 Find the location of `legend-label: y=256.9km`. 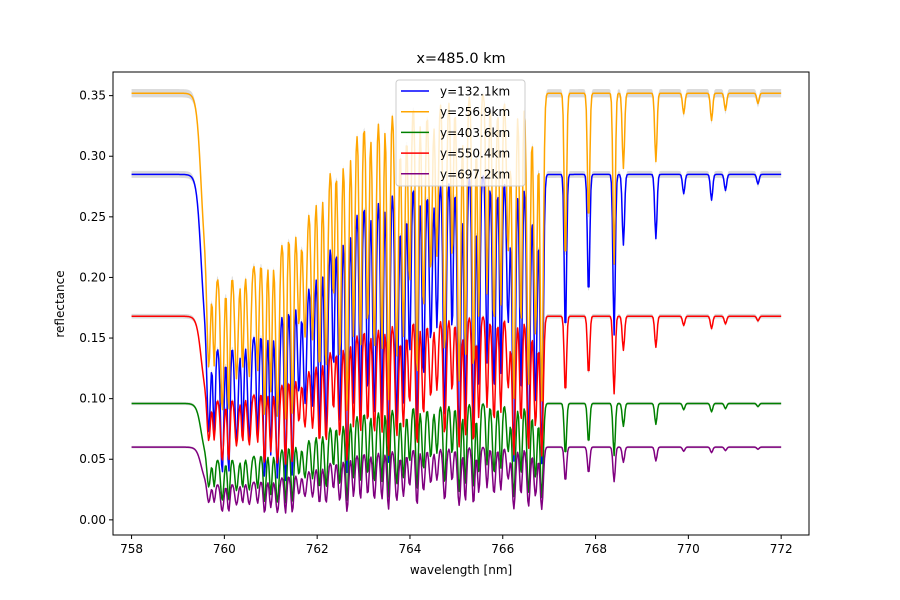

legend-label: y=256.9km is located at coordinates (475, 112).